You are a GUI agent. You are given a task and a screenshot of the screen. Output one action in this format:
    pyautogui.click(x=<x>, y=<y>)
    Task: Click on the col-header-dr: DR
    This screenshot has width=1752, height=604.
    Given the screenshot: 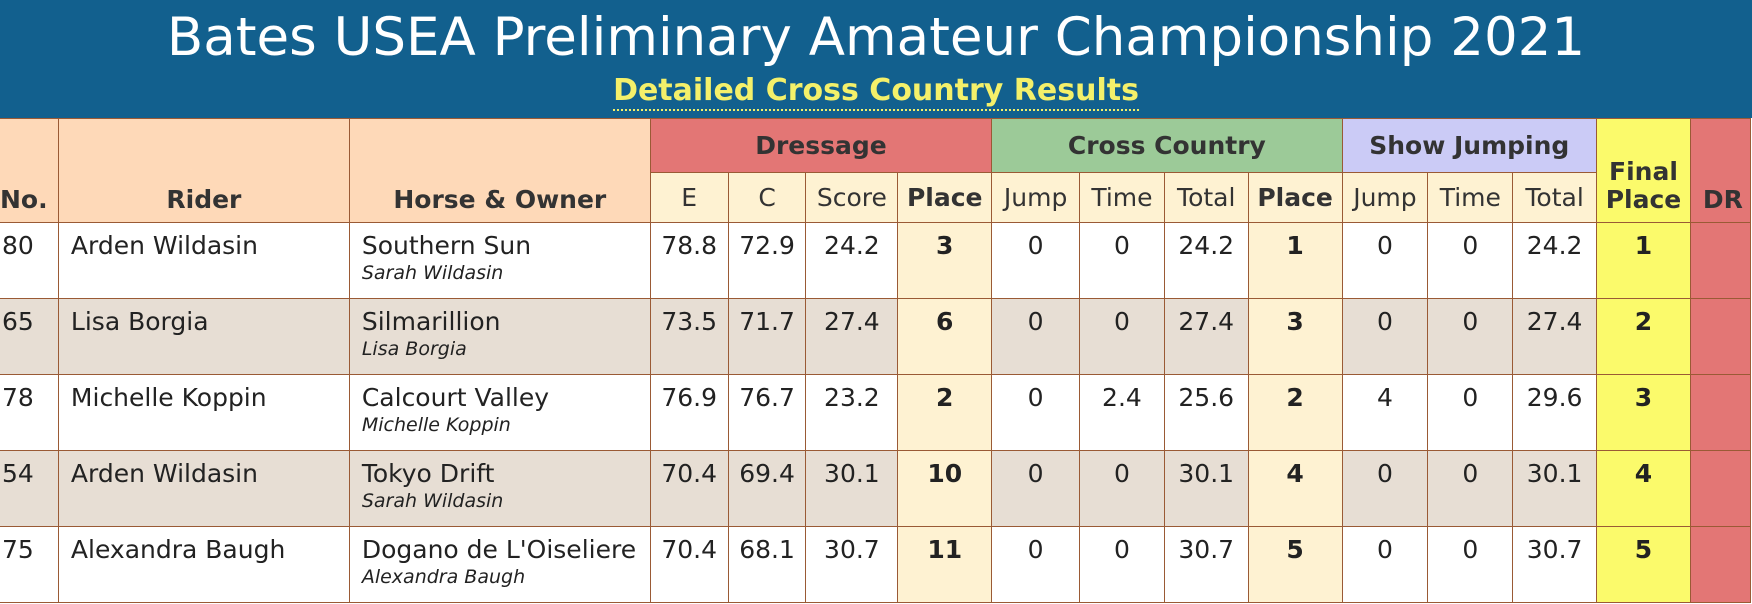 What is the action you would take?
    pyautogui.click(x=1720, y=170)
    